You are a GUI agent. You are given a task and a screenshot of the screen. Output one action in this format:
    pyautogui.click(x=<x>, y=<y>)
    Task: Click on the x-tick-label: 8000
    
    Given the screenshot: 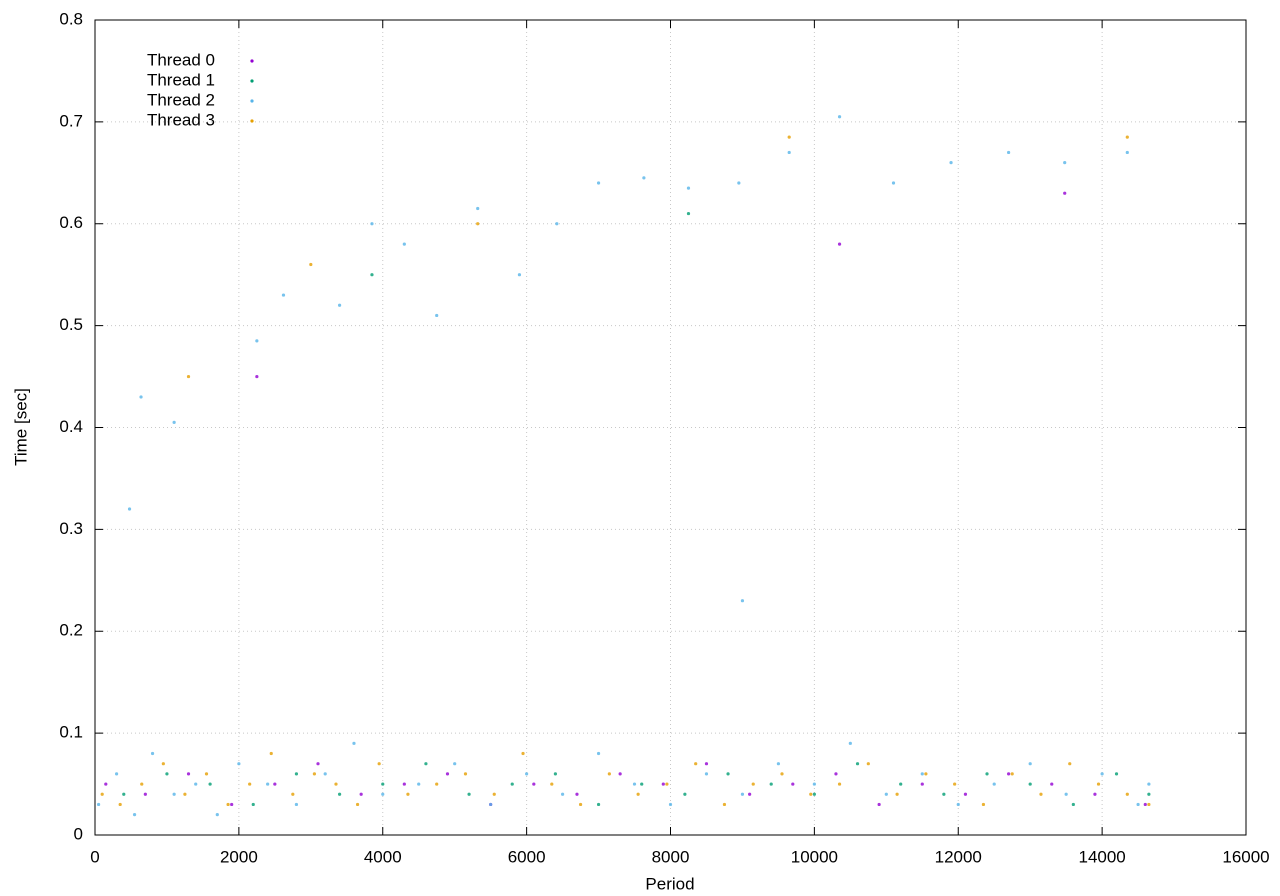 What is the action you would take?
    pyautogui.click(x=671, y=856)
    